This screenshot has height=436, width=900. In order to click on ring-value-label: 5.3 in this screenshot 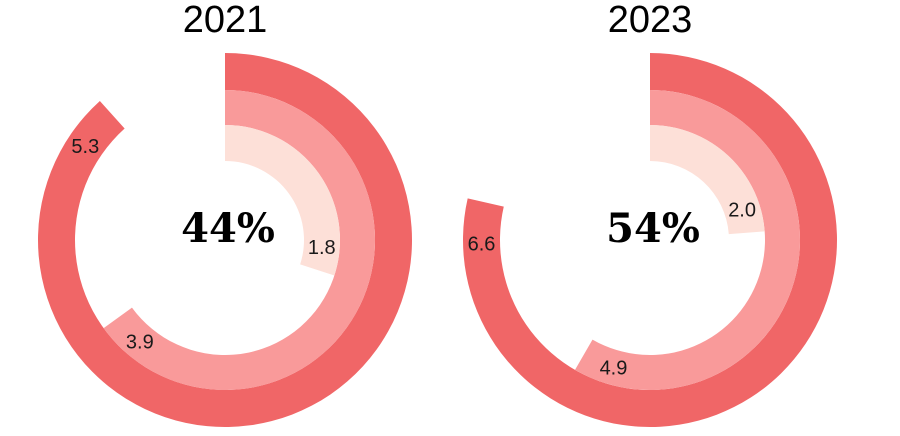, I will do `click(85, 147)`.